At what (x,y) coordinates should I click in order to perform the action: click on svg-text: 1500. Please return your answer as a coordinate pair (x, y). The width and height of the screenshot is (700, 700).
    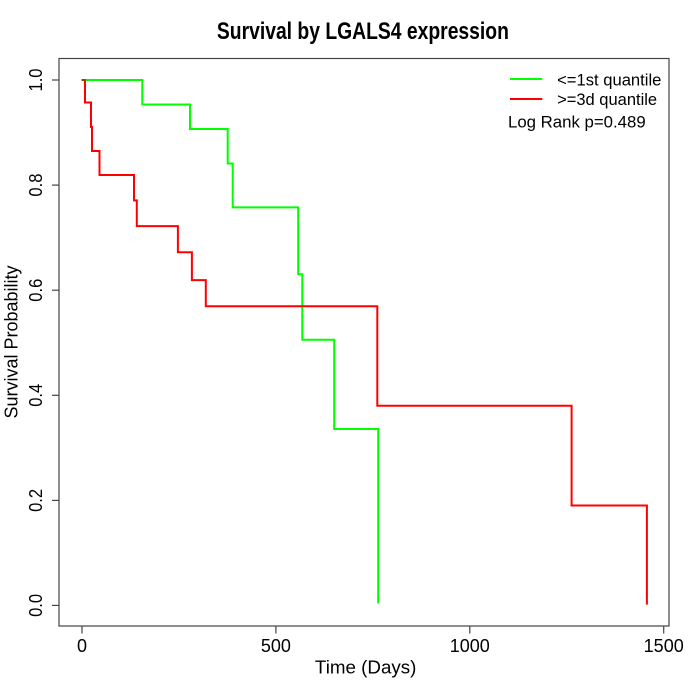
    Looking at the image, I should click on (664, 646).